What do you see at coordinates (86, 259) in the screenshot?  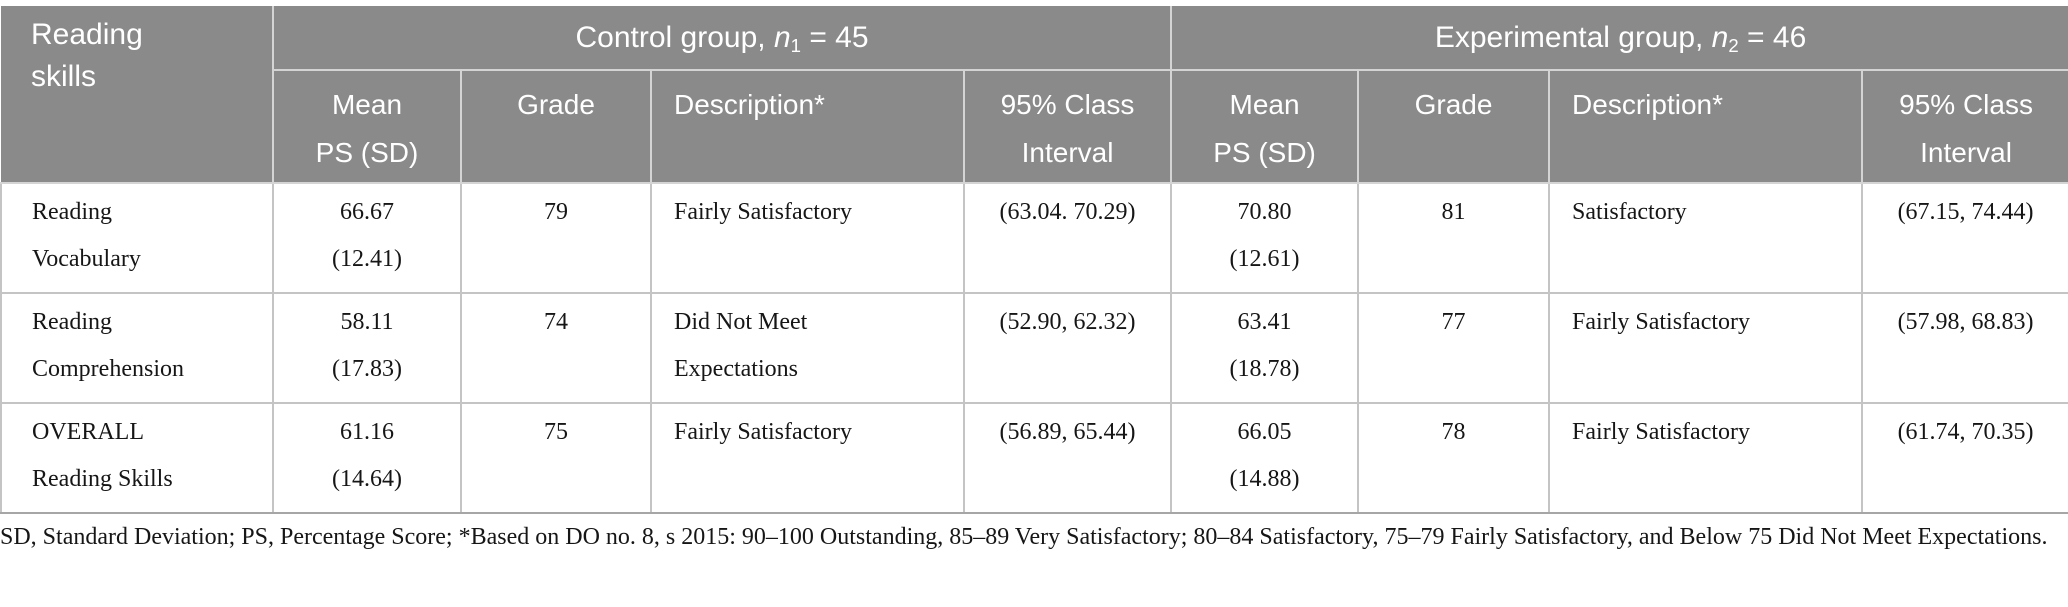 I see `skill-line2: Vocabulary` at bounding box center [86, 259].